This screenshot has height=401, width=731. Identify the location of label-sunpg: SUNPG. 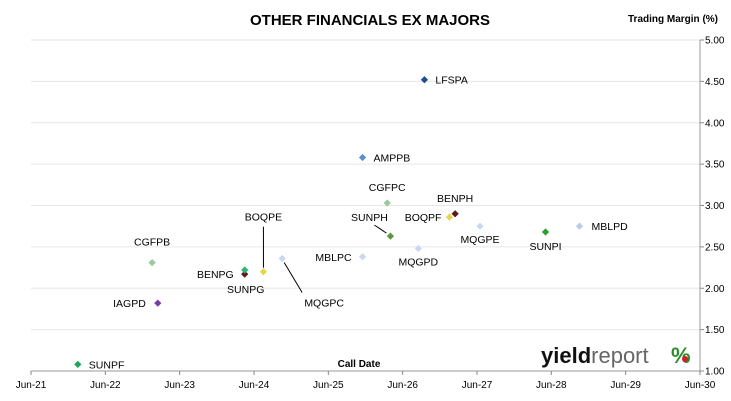
(245, 290).